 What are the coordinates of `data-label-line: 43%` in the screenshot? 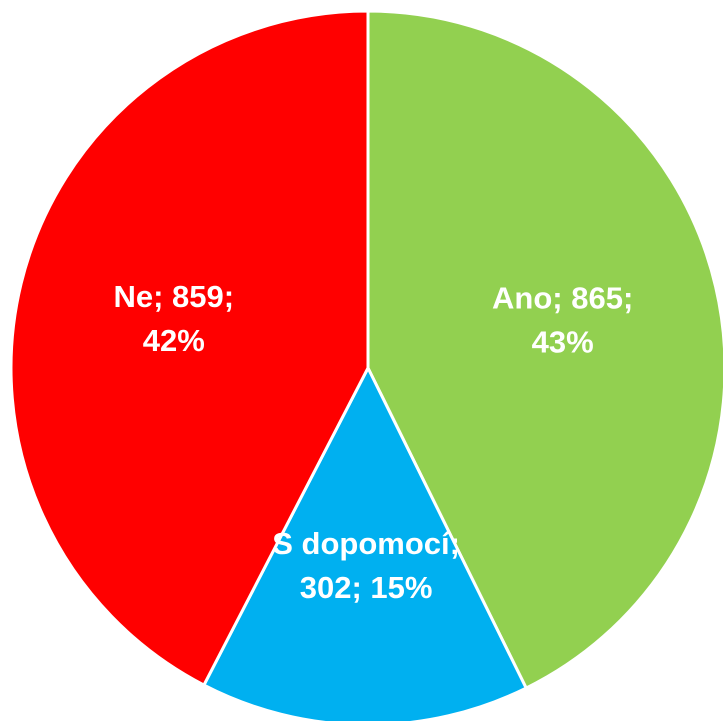 It's located at (563, 342).